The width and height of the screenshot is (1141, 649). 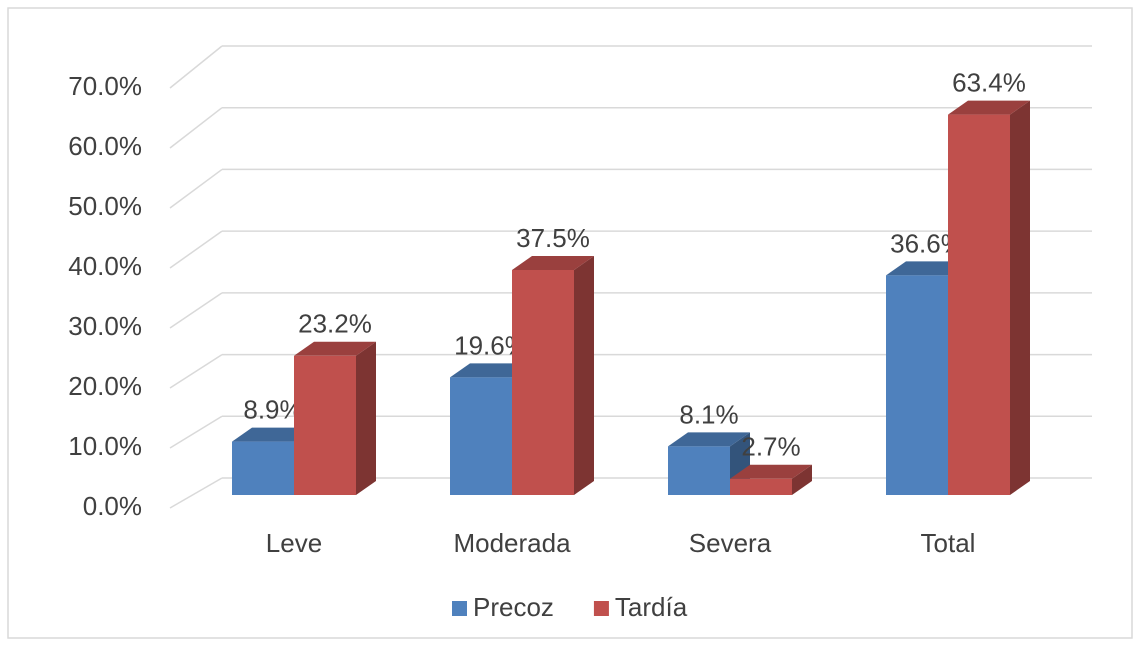 What do you see at coordinates (105, 86) in the screenshot?
I see `y-tick-label: 70.0%` at bounding box center [105, 86].